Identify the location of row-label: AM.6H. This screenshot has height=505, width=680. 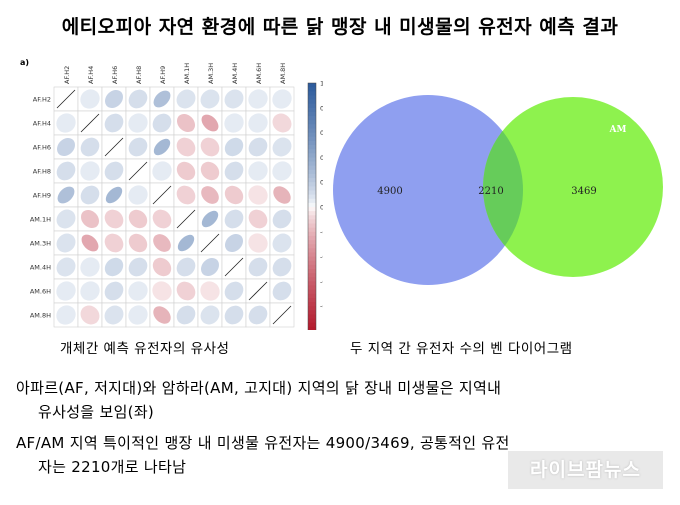
(40, 292).